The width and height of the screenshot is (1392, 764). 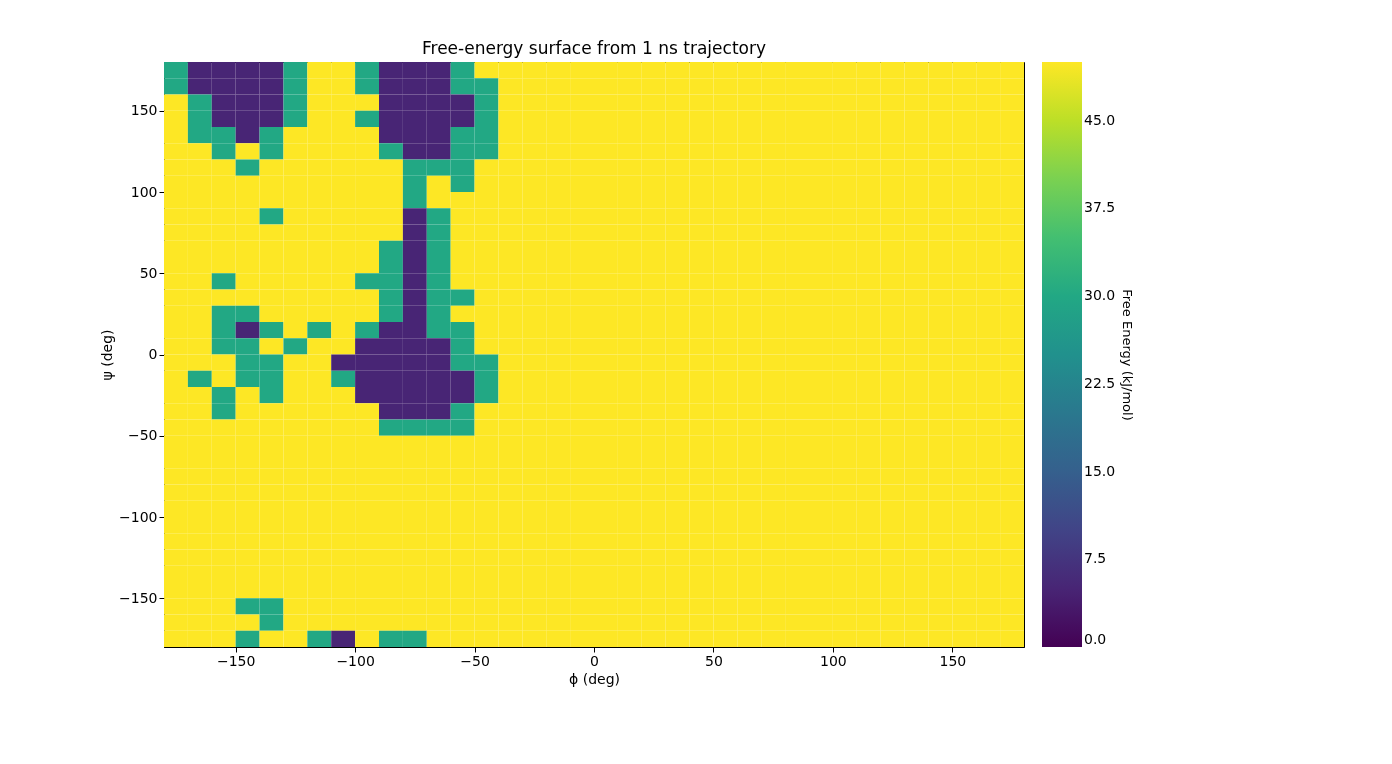 What do you see at coordinates (953, 660) in the screenshot?
I see `x-tick-label: 150` at bounding box center [953, 660].